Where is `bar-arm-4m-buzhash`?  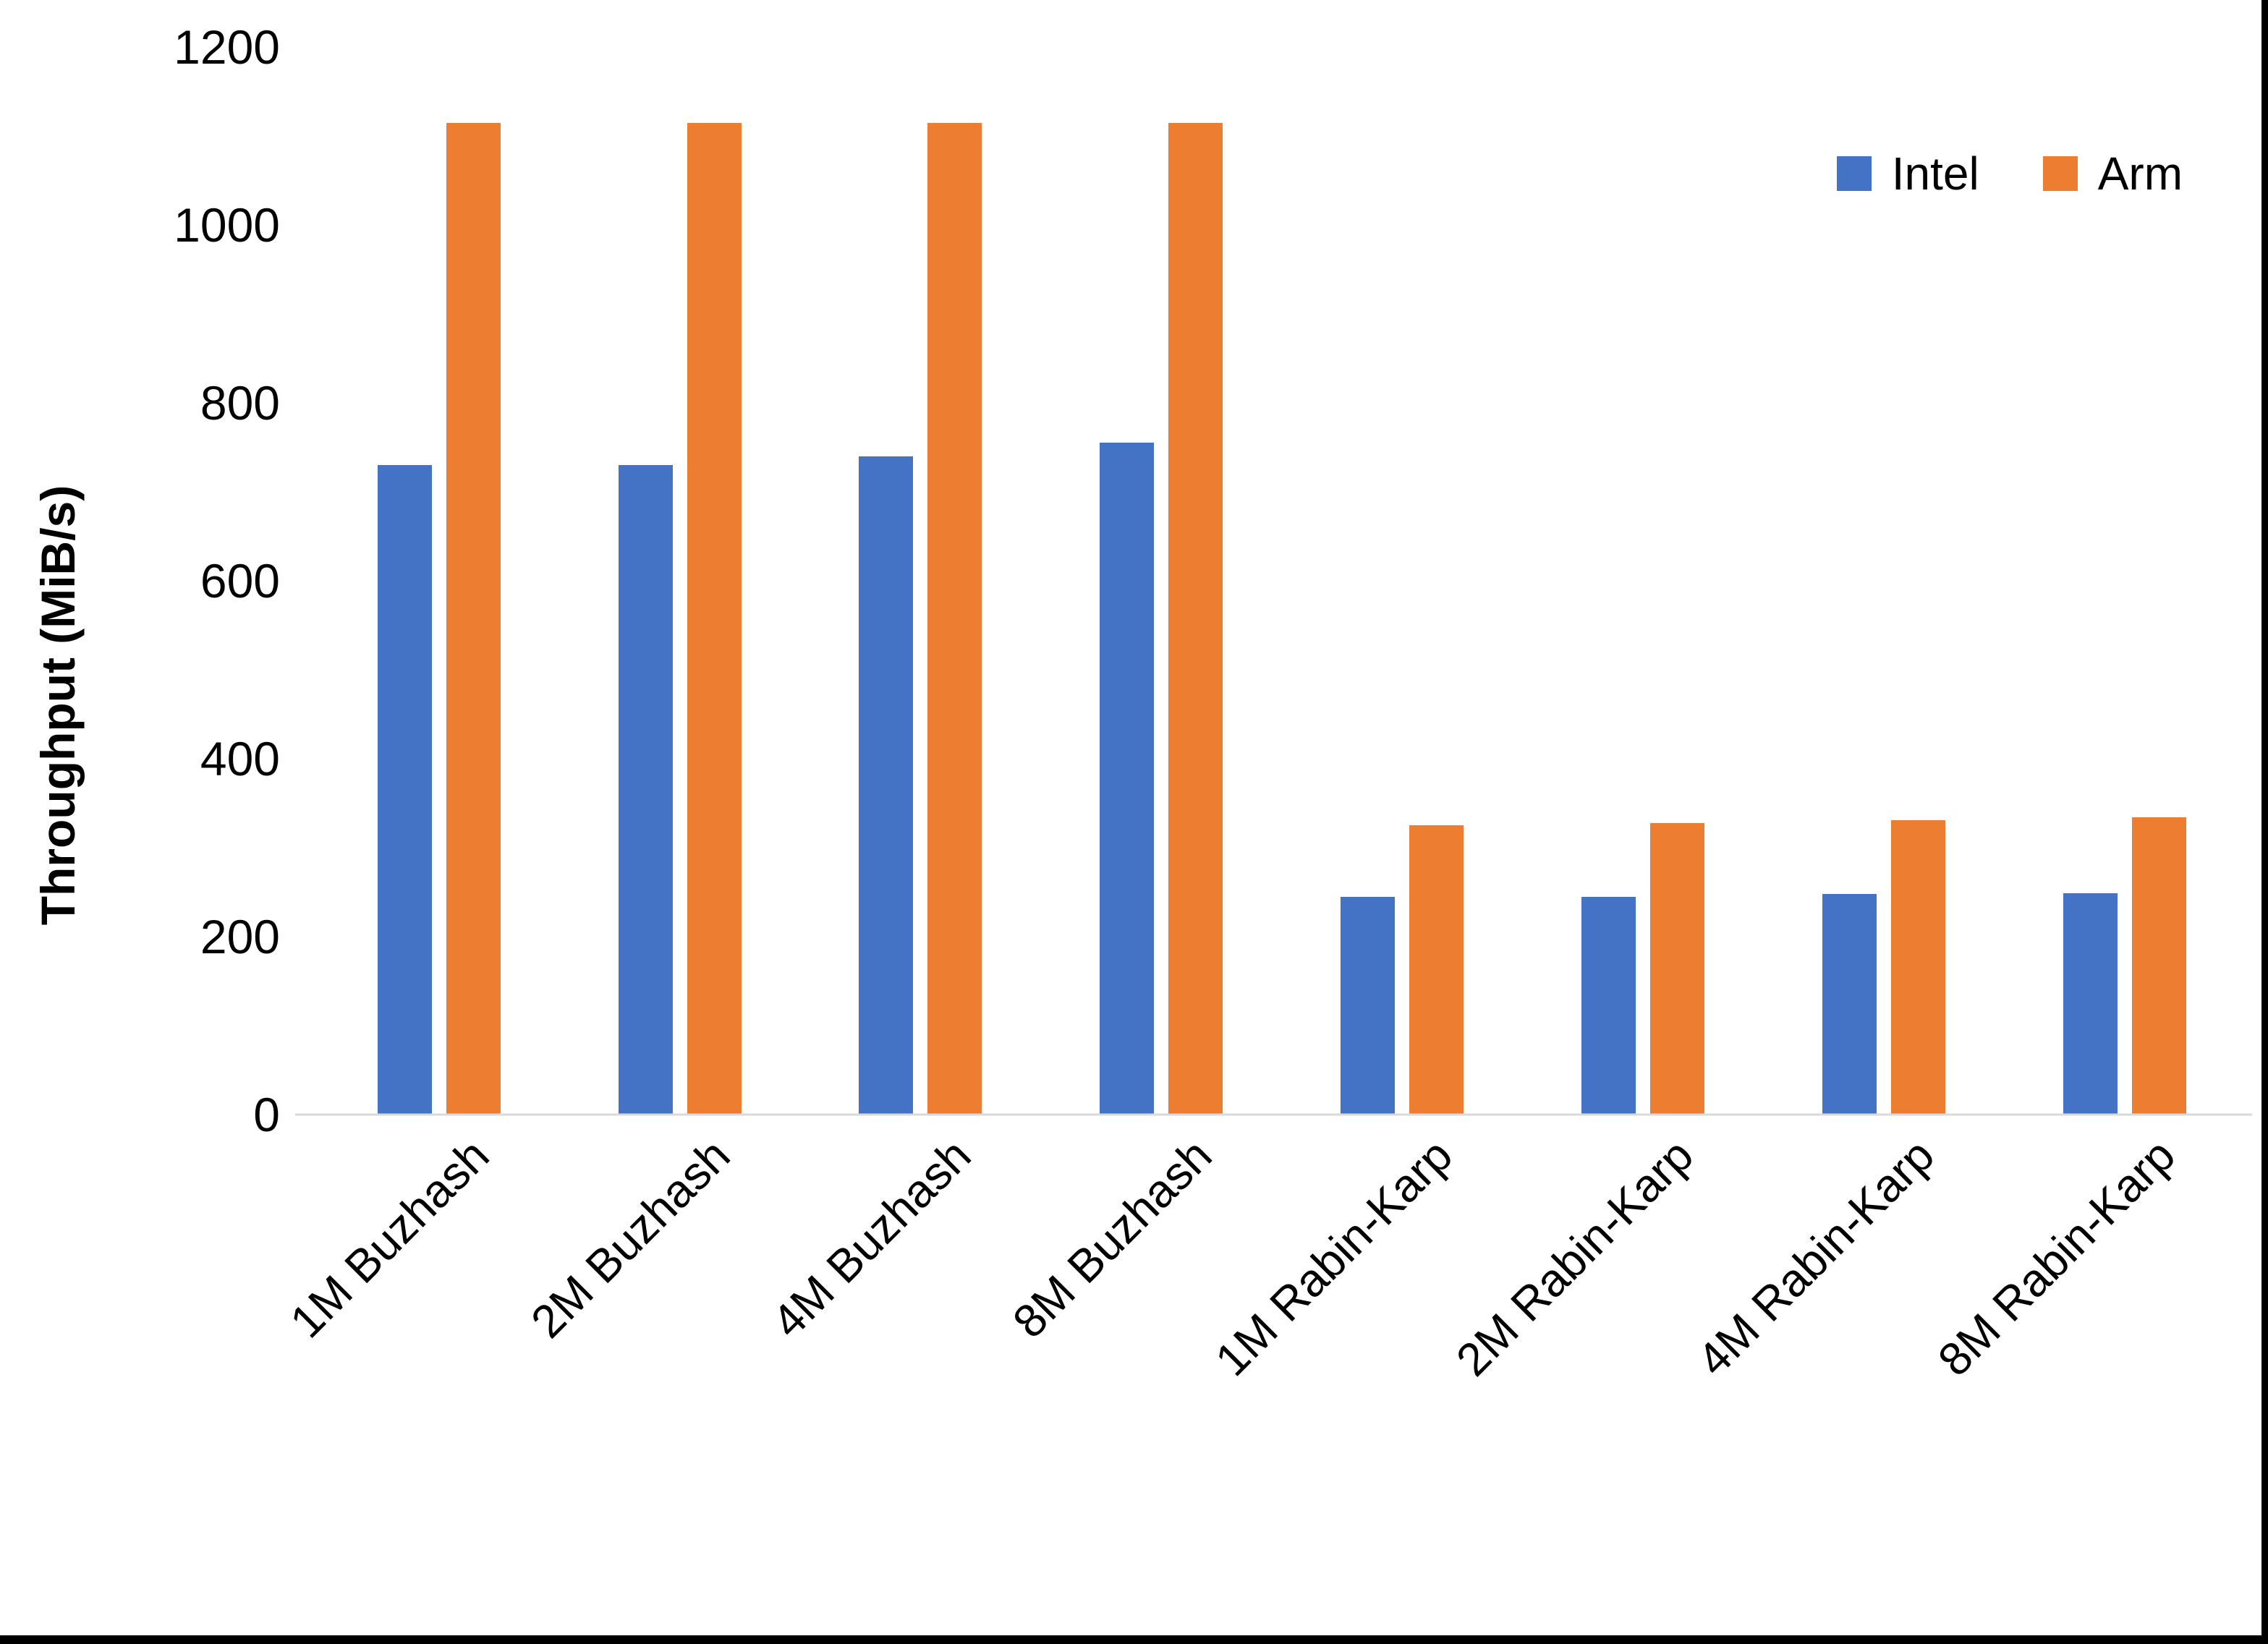 bar-arm-4m-buzhash is located at coordinates (955, 618).